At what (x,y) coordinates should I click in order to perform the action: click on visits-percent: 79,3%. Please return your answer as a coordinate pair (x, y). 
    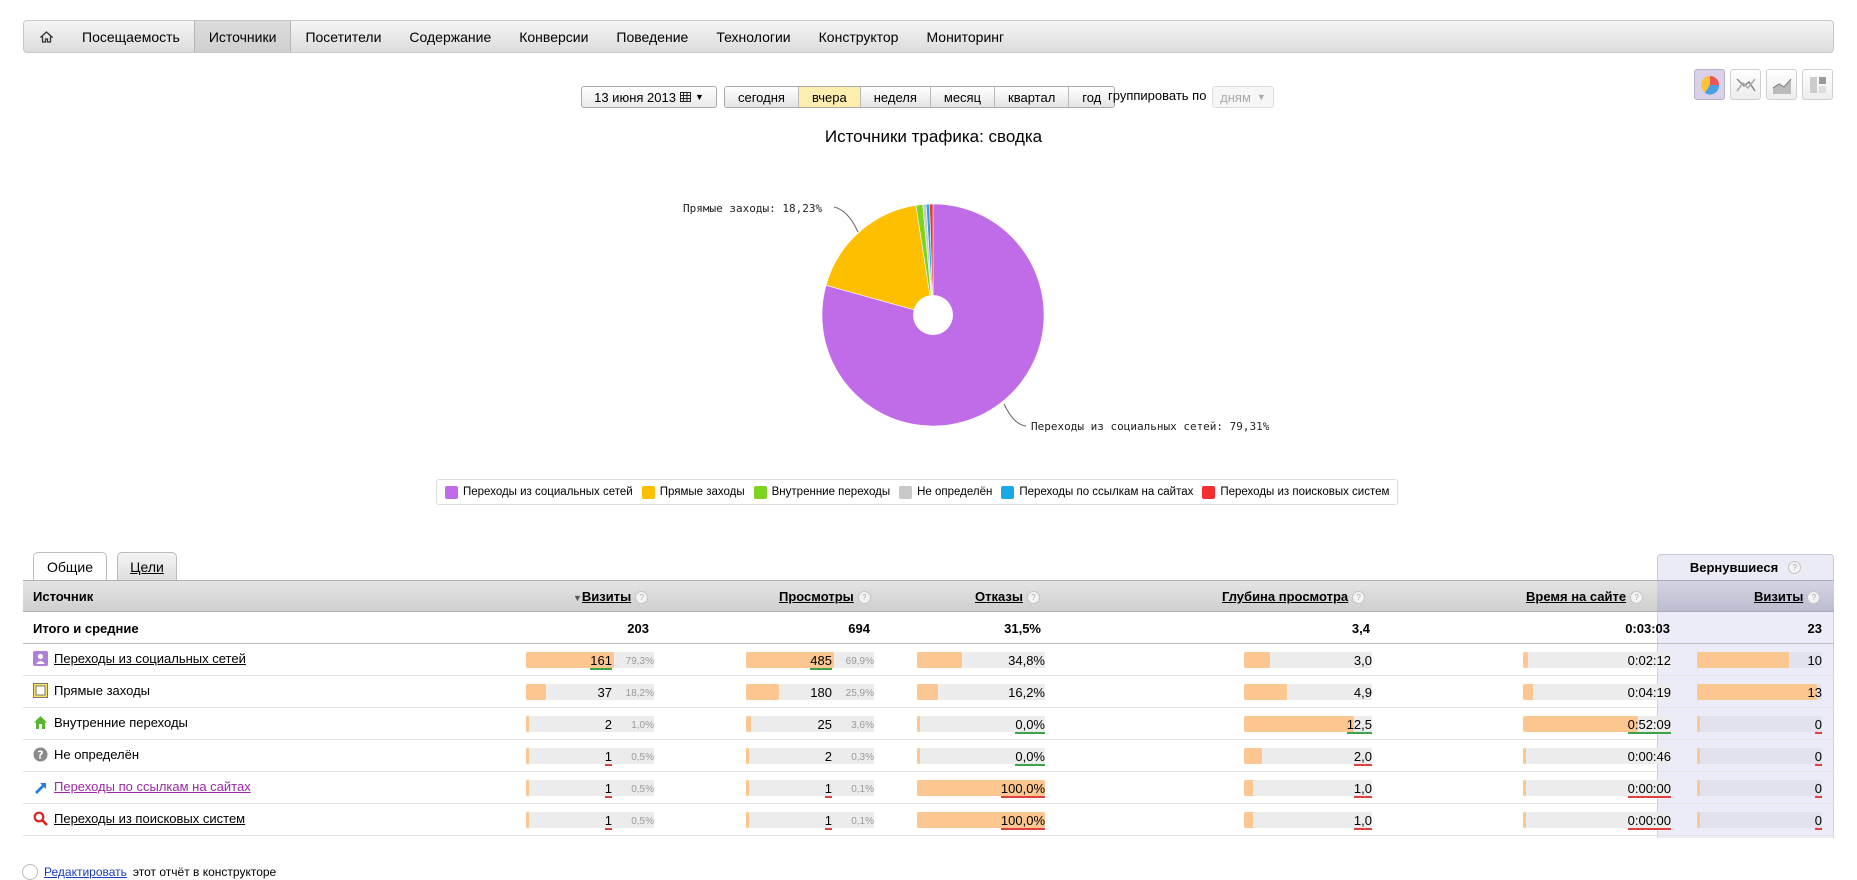
    Looking at the image, I should click on (639, 661).